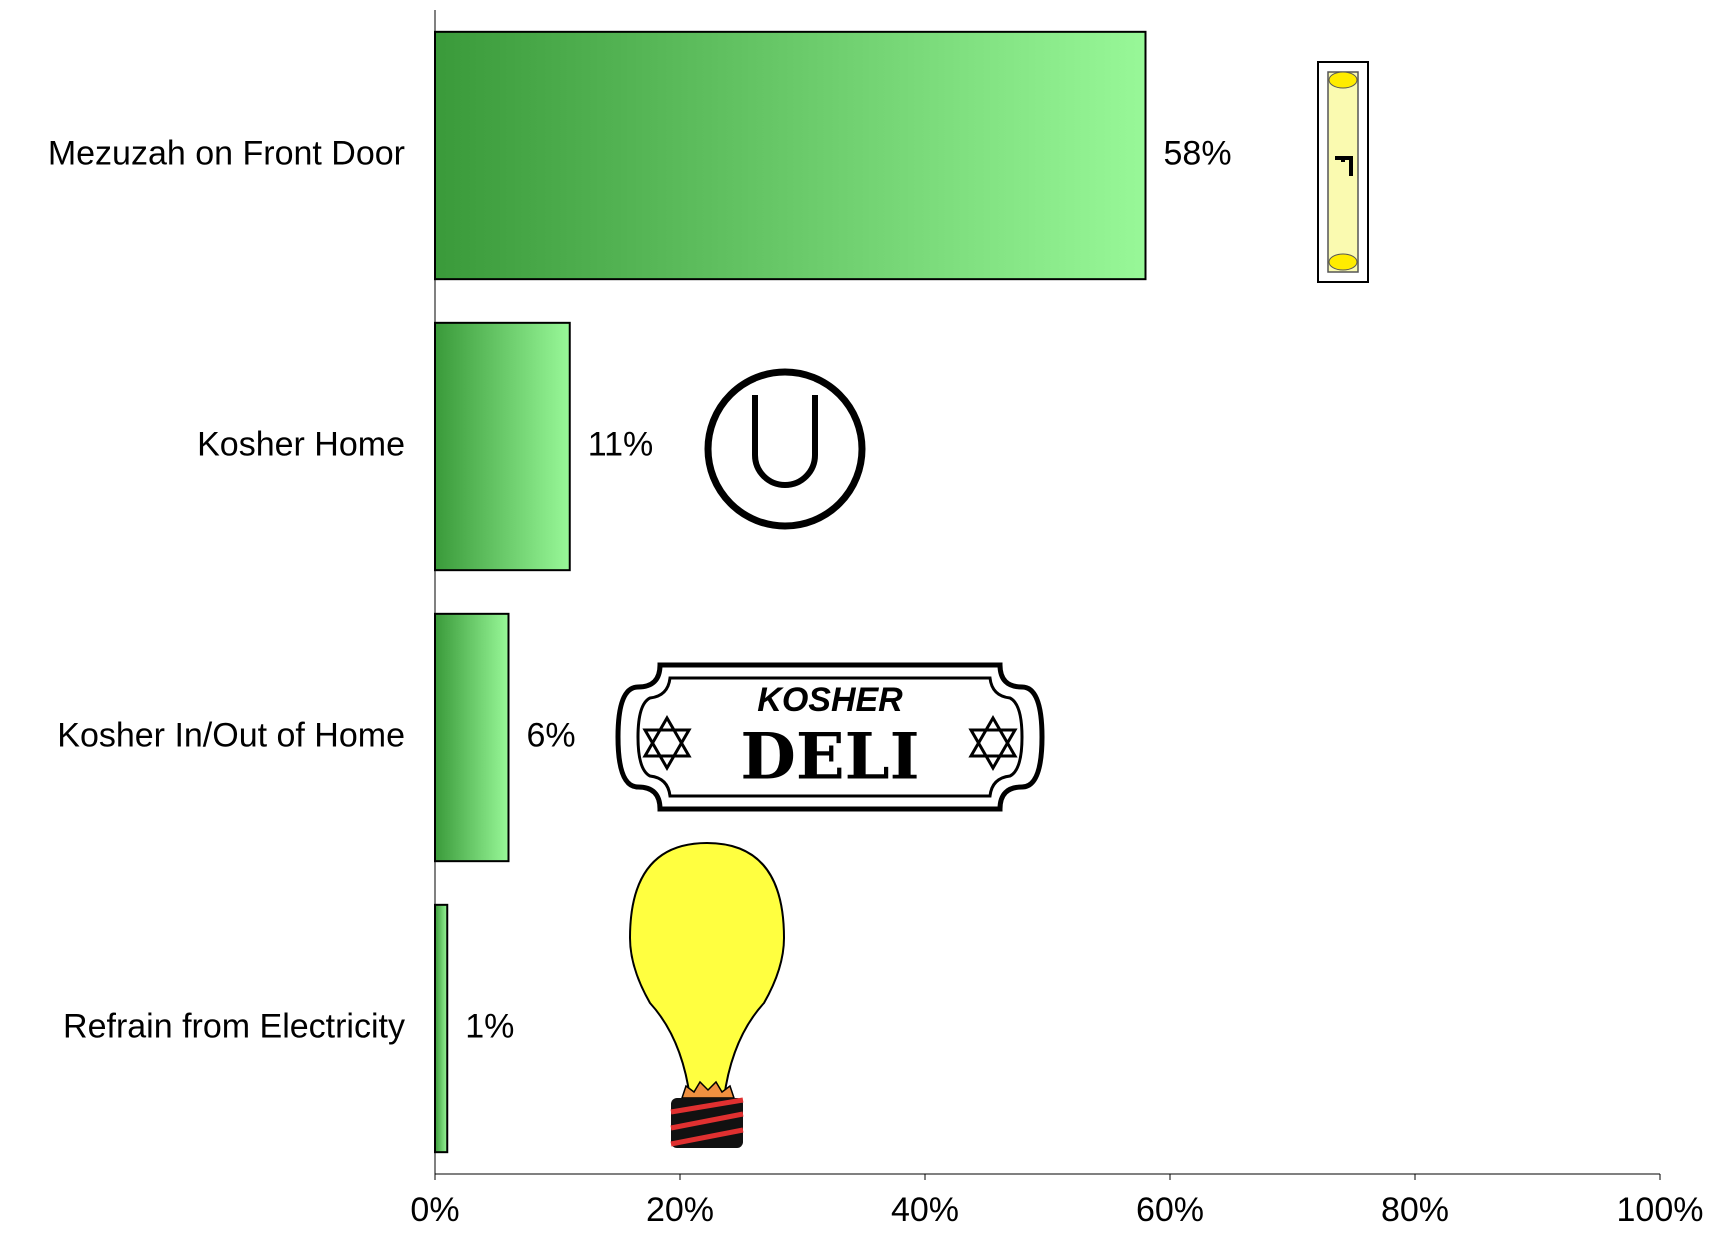  Describe the element at coordinates (1343, 172) in the screenshot. I see `mezuzah-icon` at that location.